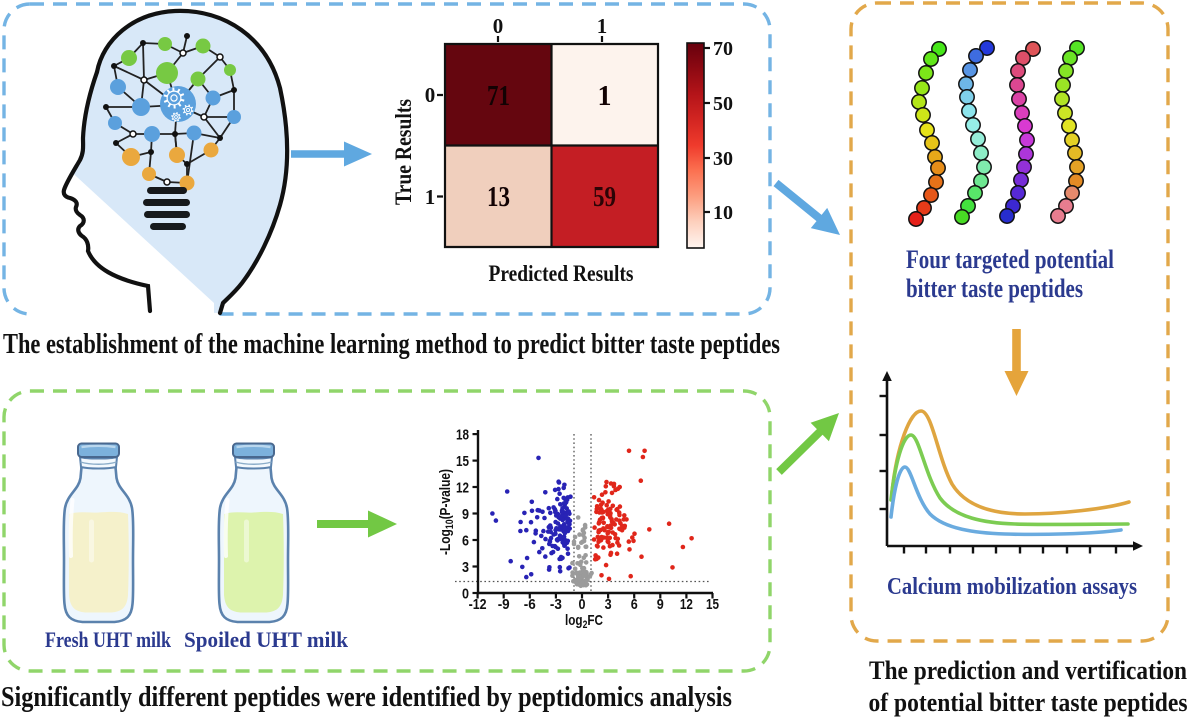 The image size is (1192, 717). I want to click on svg-text: True Results, so click(403, 152).